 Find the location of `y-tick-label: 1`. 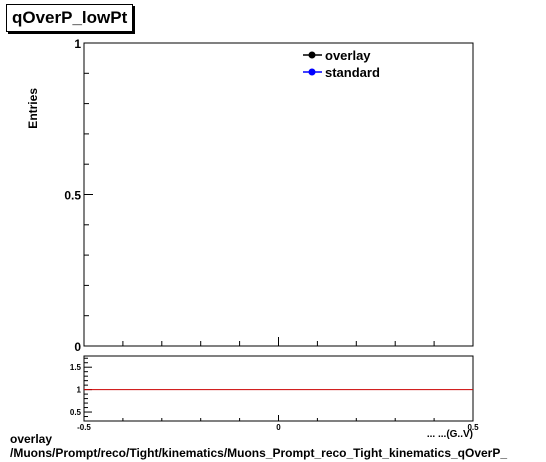

y-tick-label: 1 is located at coordinates (77, 44).